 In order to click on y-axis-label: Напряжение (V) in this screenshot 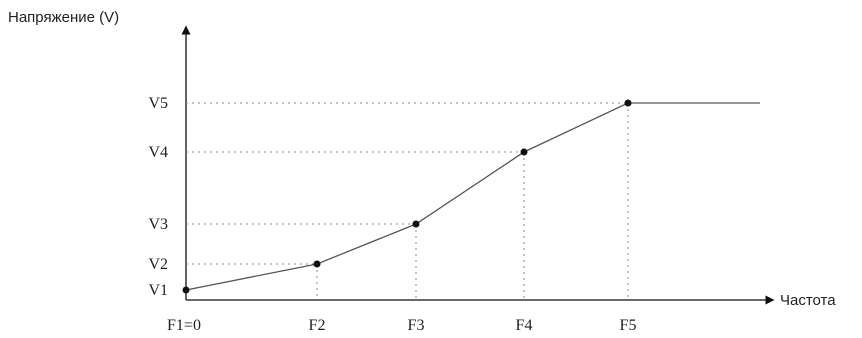, I will do `click(63, 17)`.